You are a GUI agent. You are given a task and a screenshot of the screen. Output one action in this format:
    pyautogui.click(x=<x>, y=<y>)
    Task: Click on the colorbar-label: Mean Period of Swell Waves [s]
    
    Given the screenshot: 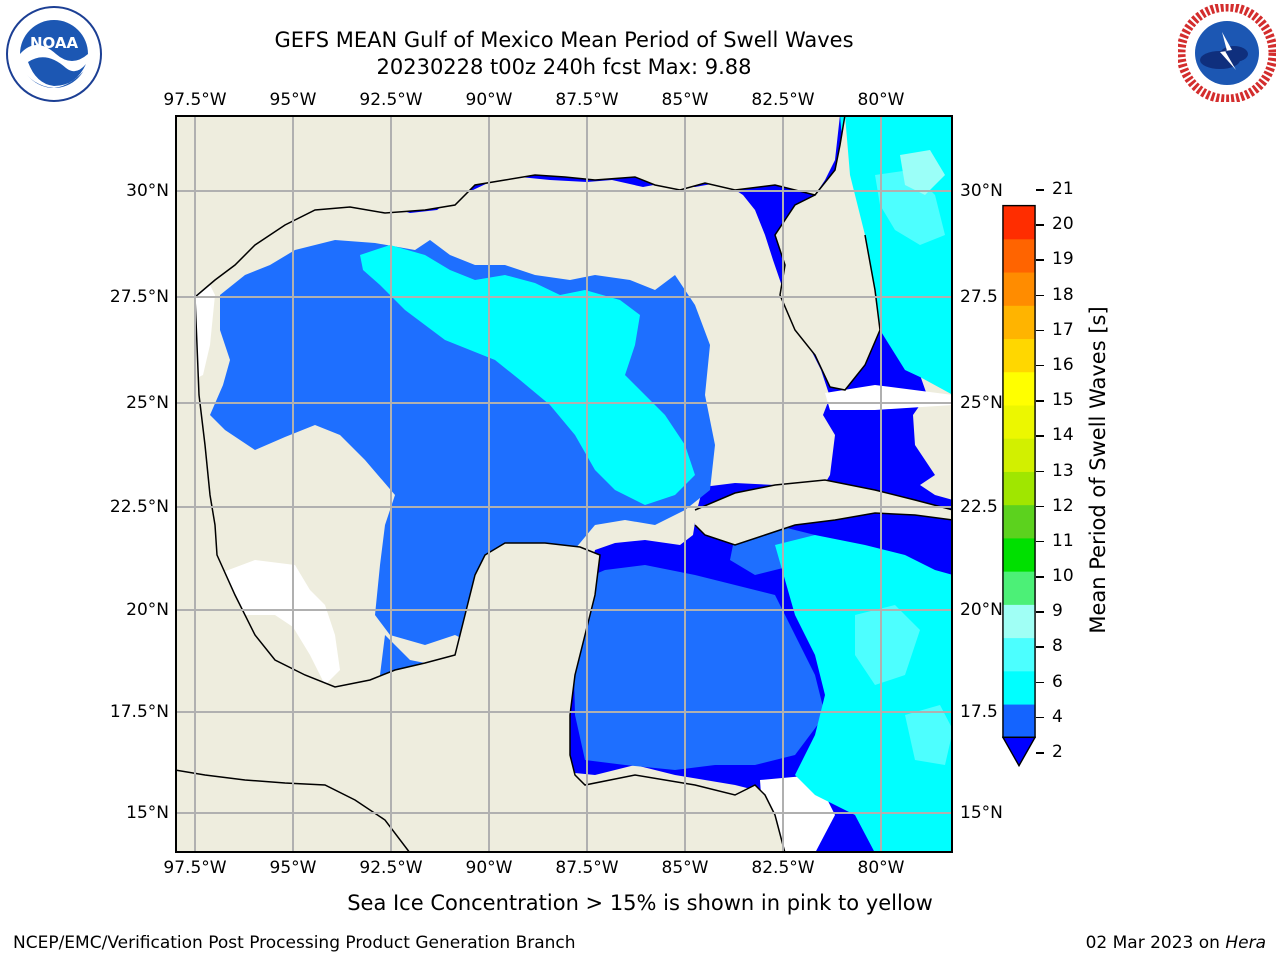 What is the action you would take?
    pyautogui.click(x=1098, y=470)
    